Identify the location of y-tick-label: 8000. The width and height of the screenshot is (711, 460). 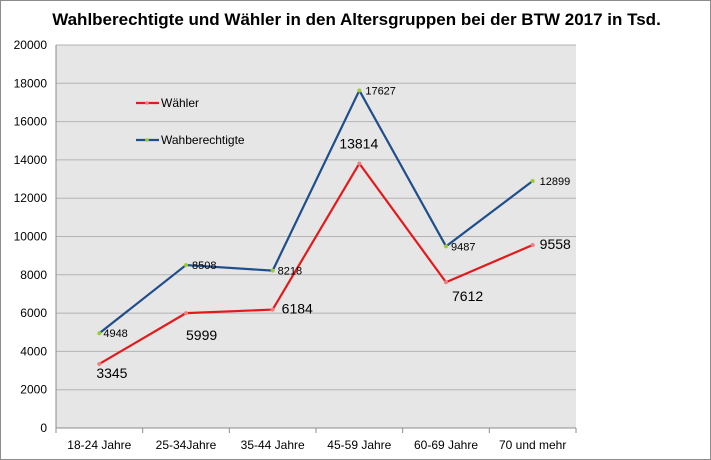
(33, 275).